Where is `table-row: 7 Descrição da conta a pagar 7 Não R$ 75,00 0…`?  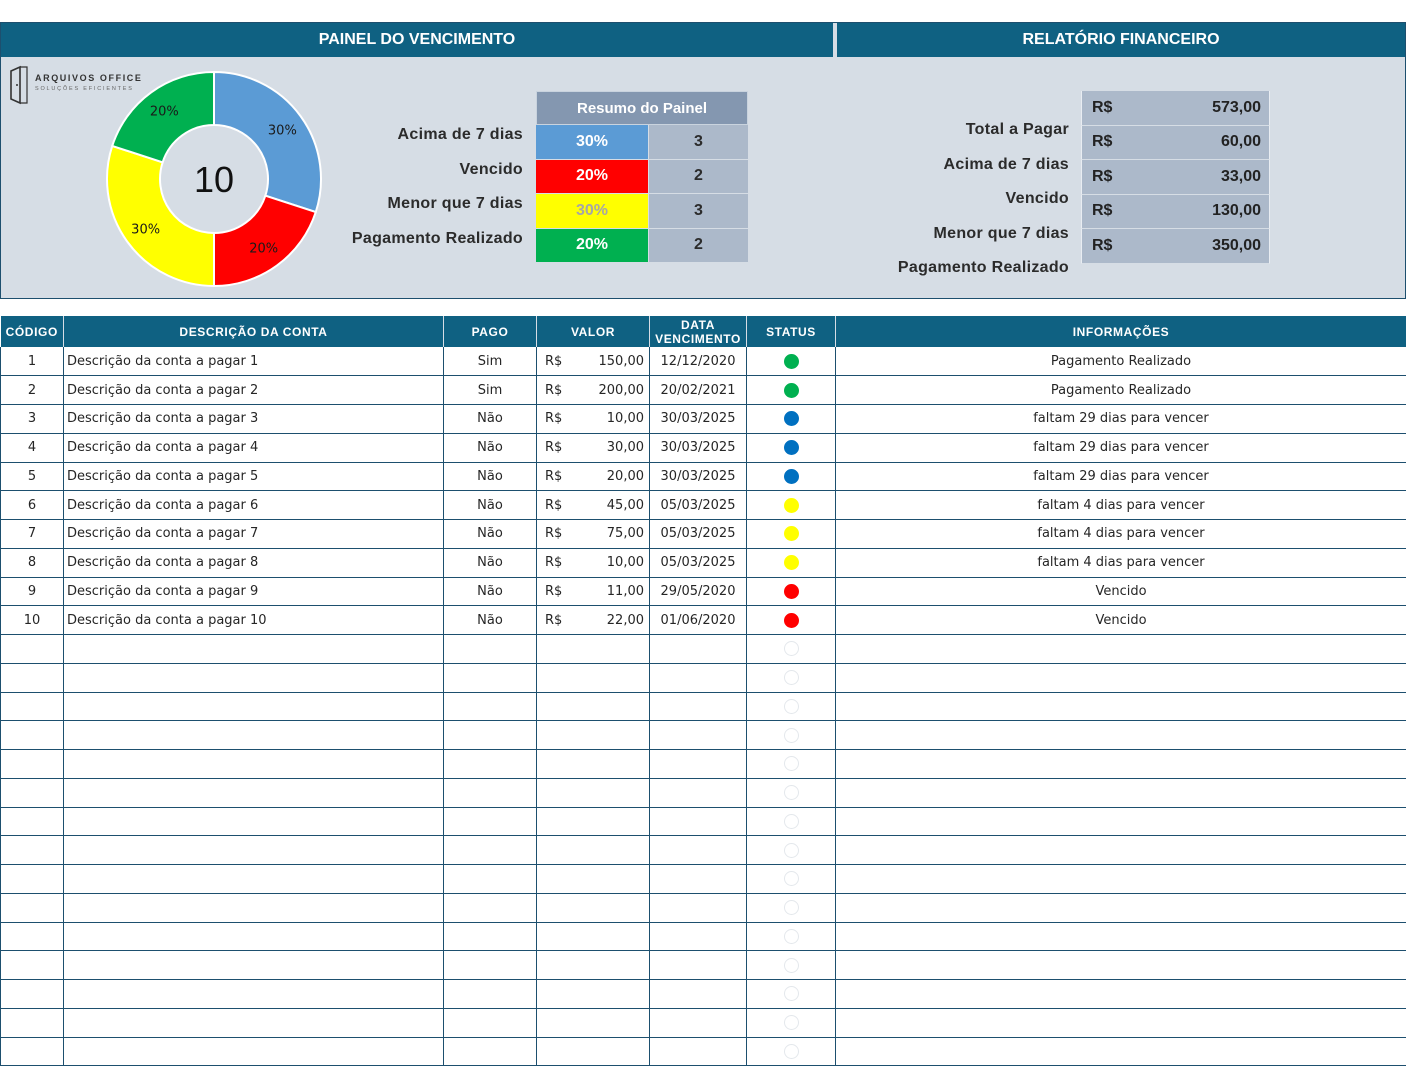 table-row: 7 Descrição da conta a pagar 7 Não R$ 75,00 0… is located at coordinates (703, 534).